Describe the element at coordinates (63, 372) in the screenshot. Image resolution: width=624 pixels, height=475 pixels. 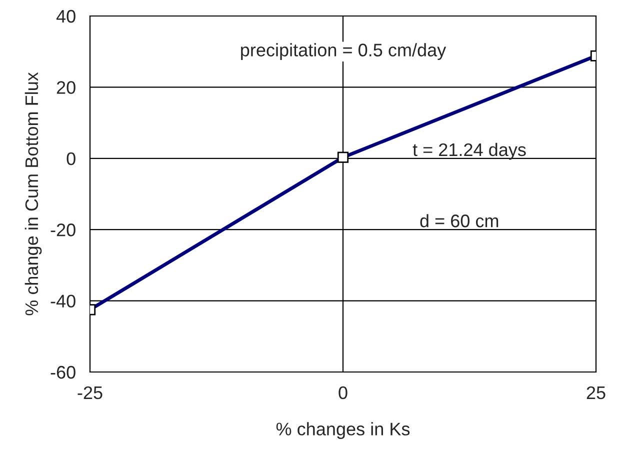
I see `y-tick-label: -60` at that location.